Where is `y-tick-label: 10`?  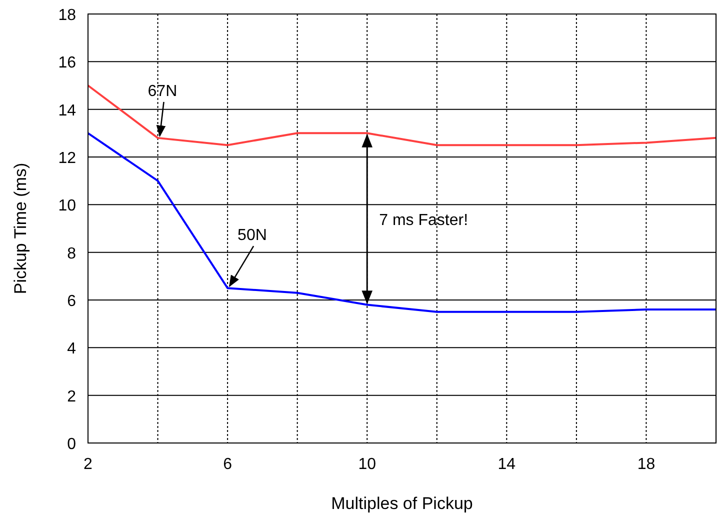
y-tick-label: 10 is located at coordinates (67, 206).